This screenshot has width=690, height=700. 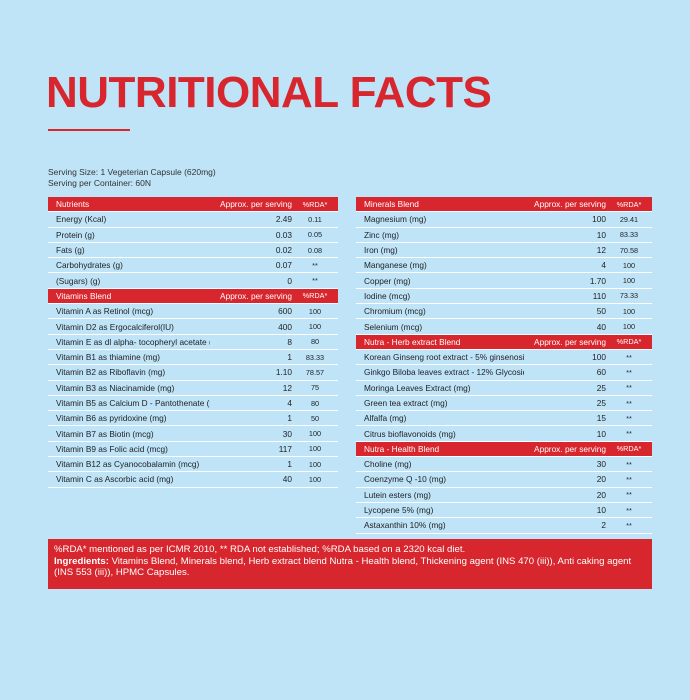 What do you see at coordinates (597, 280) in the screenshot?
I see `cell: 1.70` at bounding box center [597, 280].